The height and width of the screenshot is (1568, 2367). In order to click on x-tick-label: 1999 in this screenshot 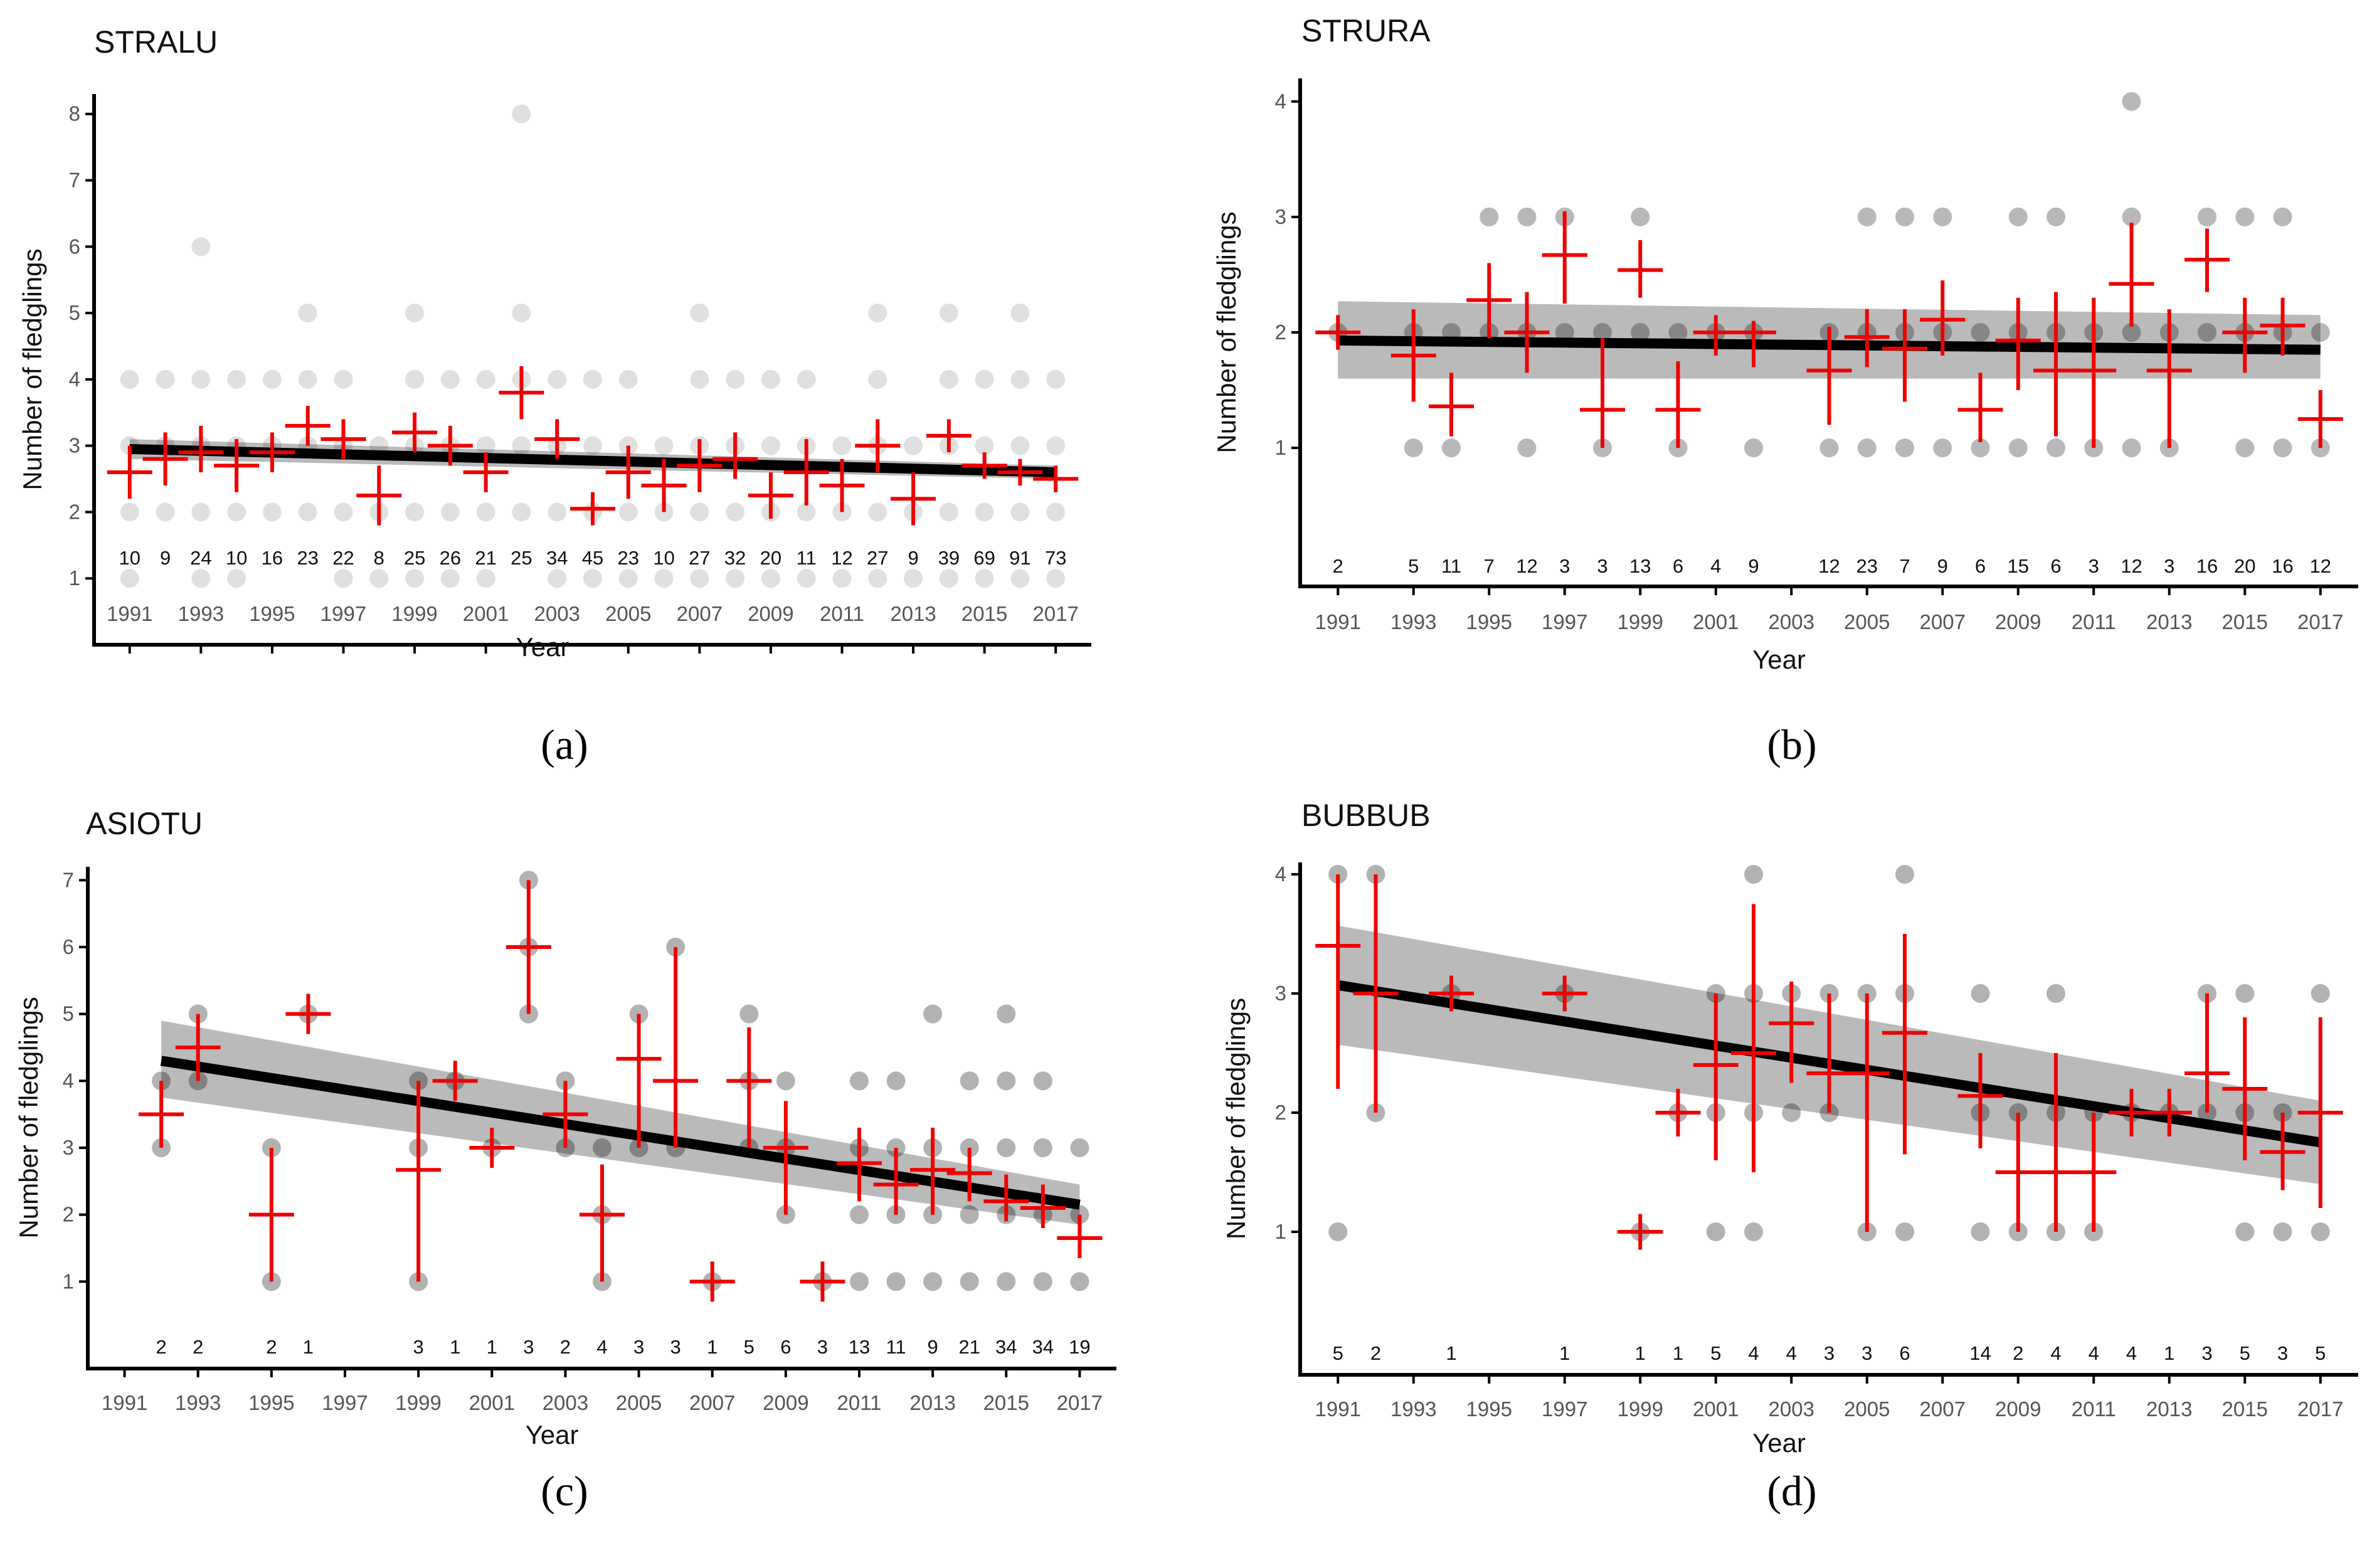, I will do `click(1641, 1409)`.